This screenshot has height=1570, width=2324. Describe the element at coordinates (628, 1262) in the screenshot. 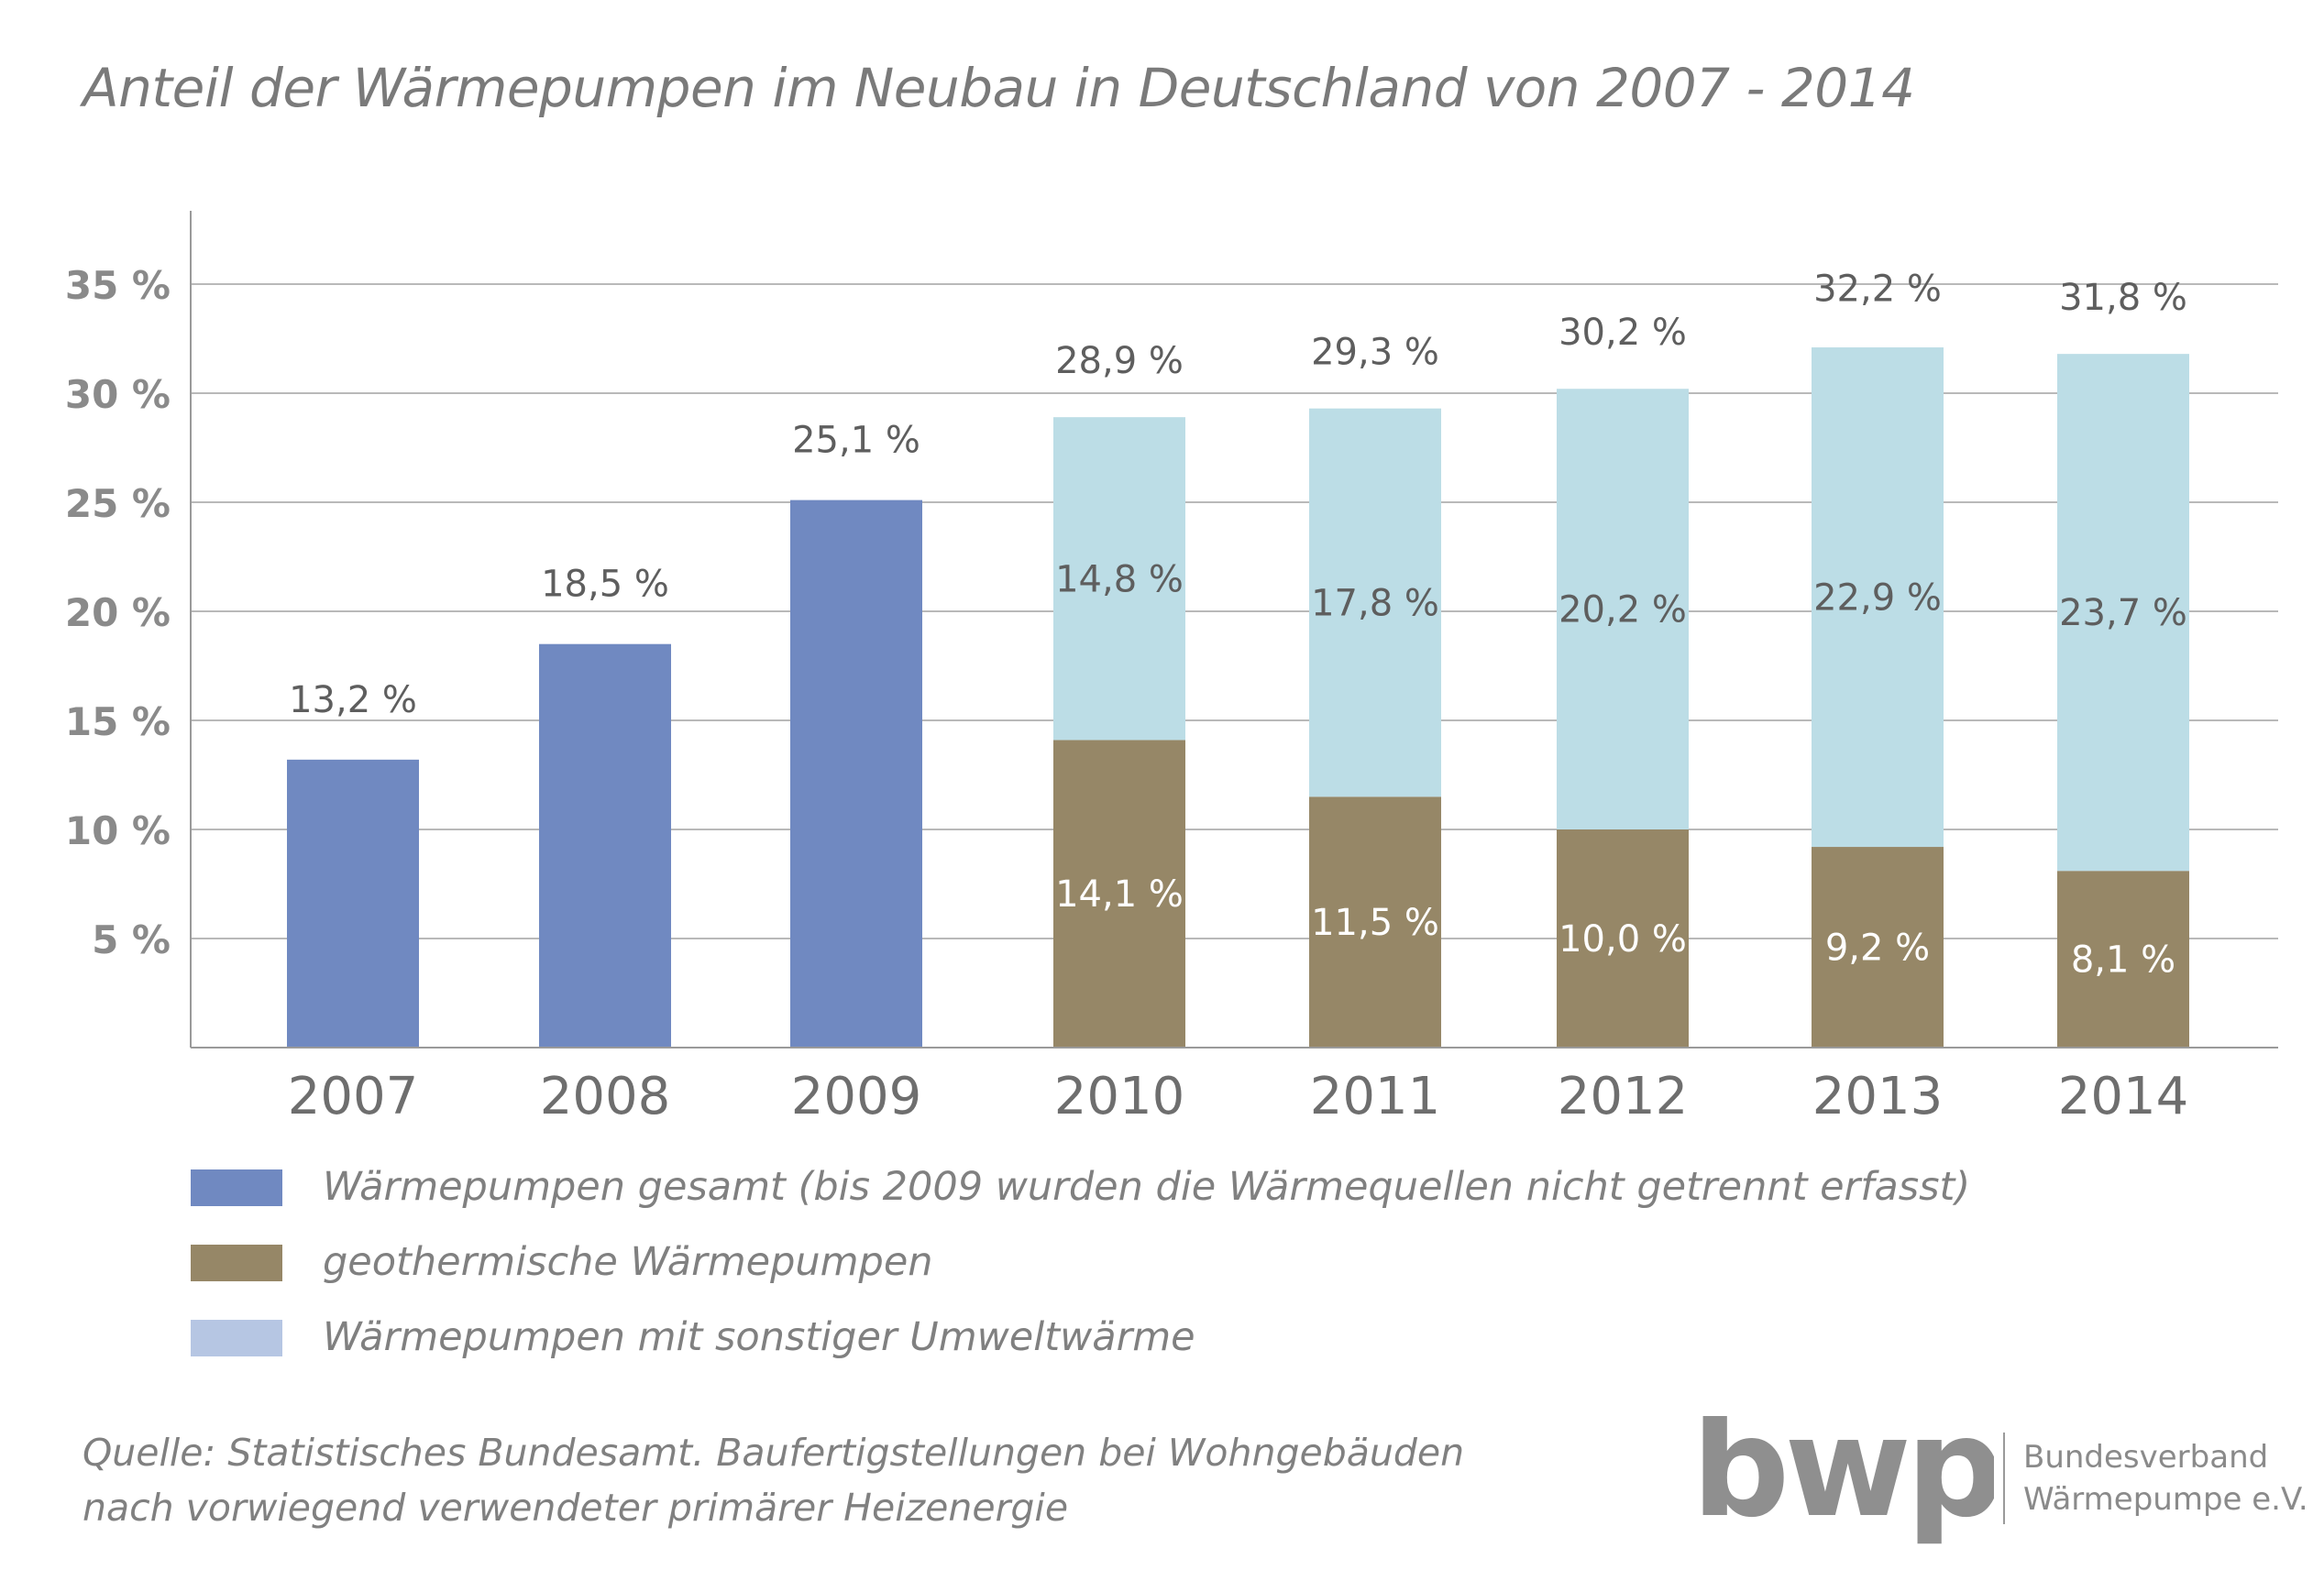

I see `legend-label-geothermal: geothermische Wärmepumpen` at that location.